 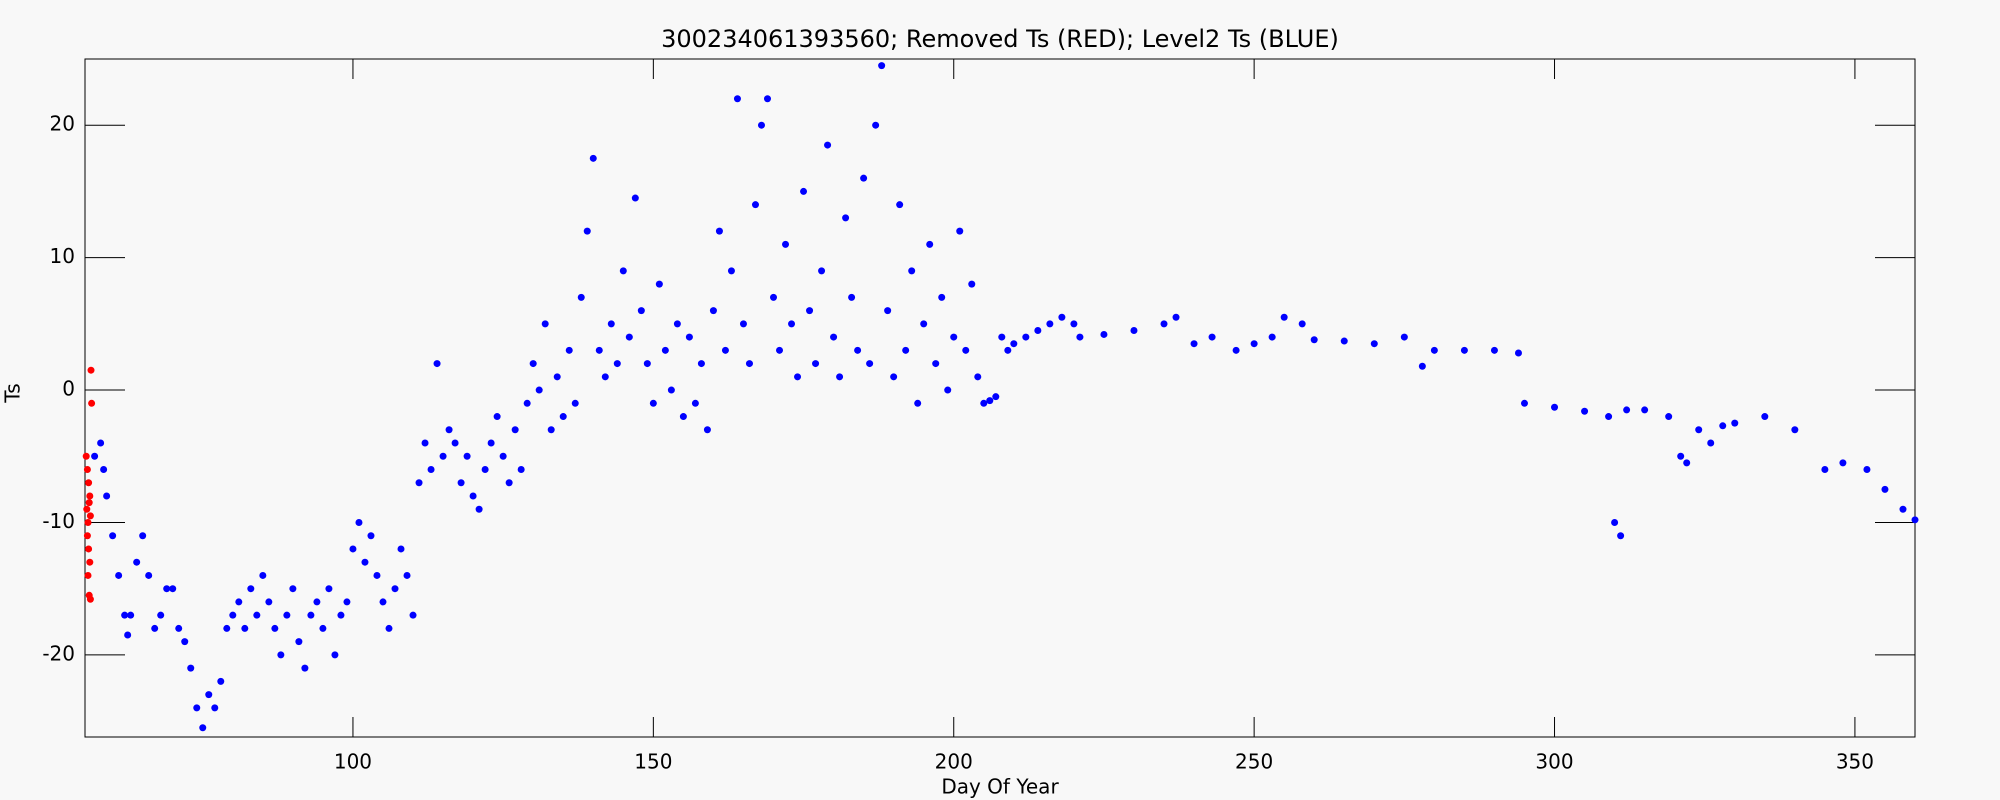 I want to click on x-tick-label: 250, so click(x=1254, y=762).